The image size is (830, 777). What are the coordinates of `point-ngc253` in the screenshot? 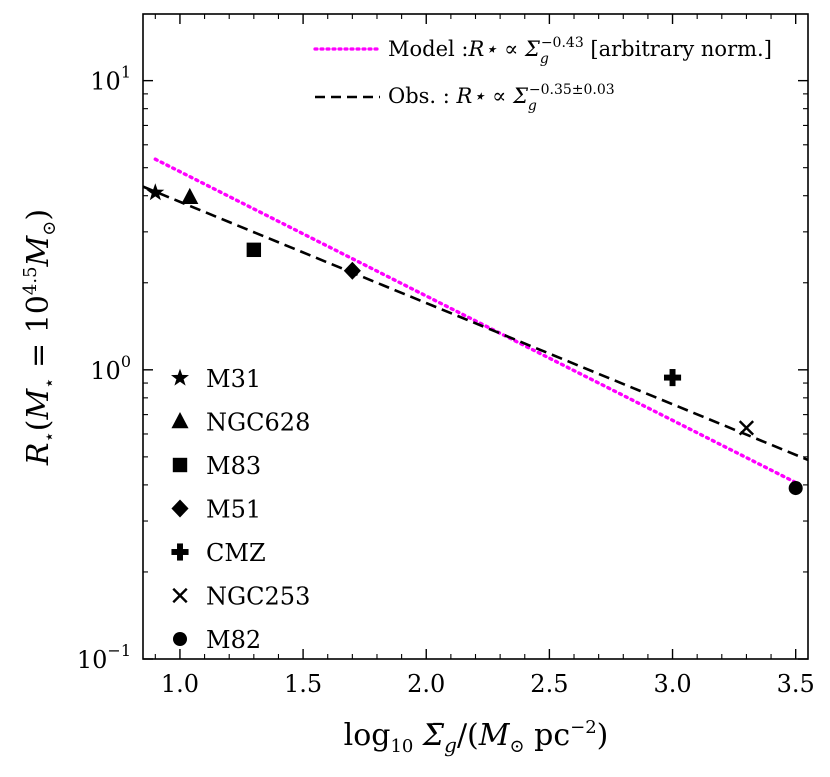 It's located at (746, 428).